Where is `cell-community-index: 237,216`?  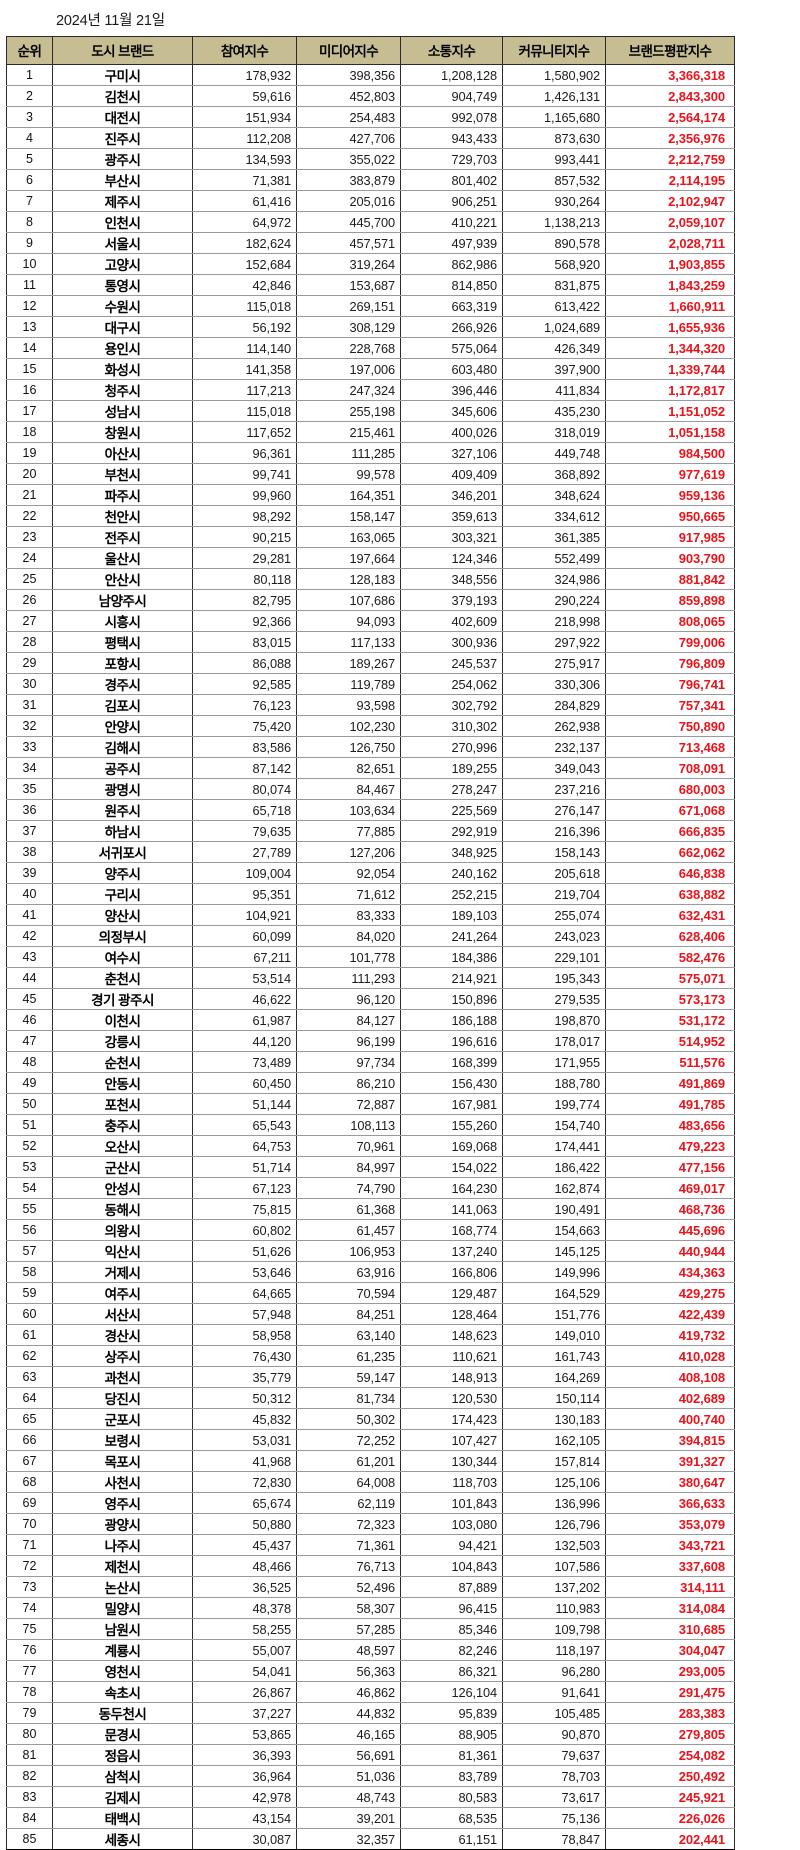 cell-community-index: 237,216 is located at coordinates (554, 789).